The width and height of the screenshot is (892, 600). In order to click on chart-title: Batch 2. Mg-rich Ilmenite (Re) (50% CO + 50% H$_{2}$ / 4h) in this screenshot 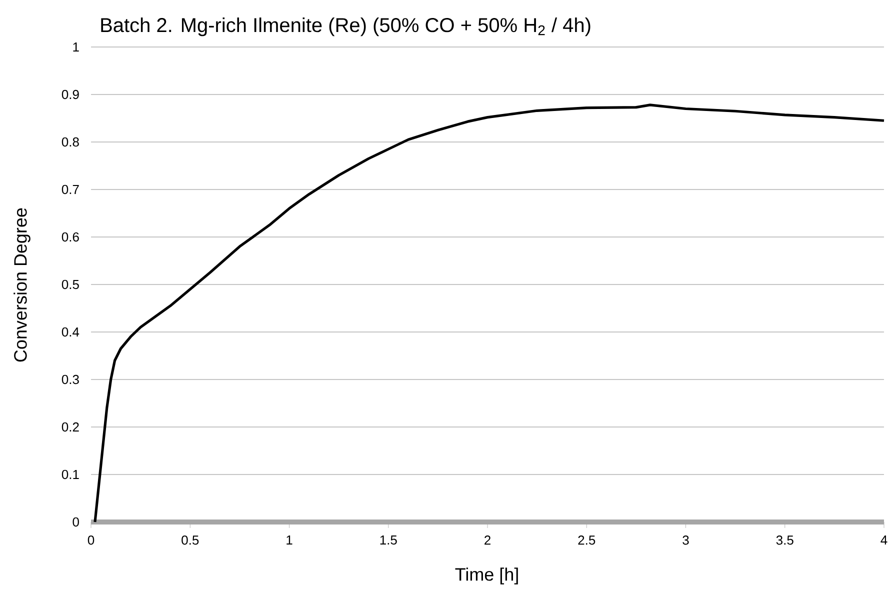, I will do `click(345, 27)`.